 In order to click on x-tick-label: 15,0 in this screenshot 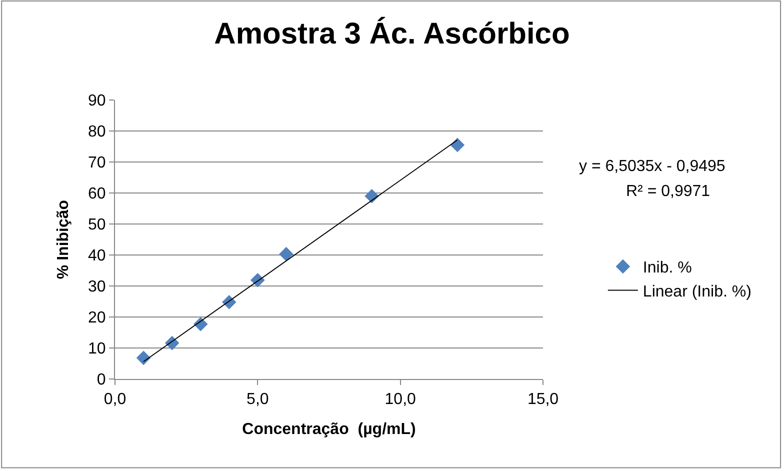, I will do `click(543, 399)`.